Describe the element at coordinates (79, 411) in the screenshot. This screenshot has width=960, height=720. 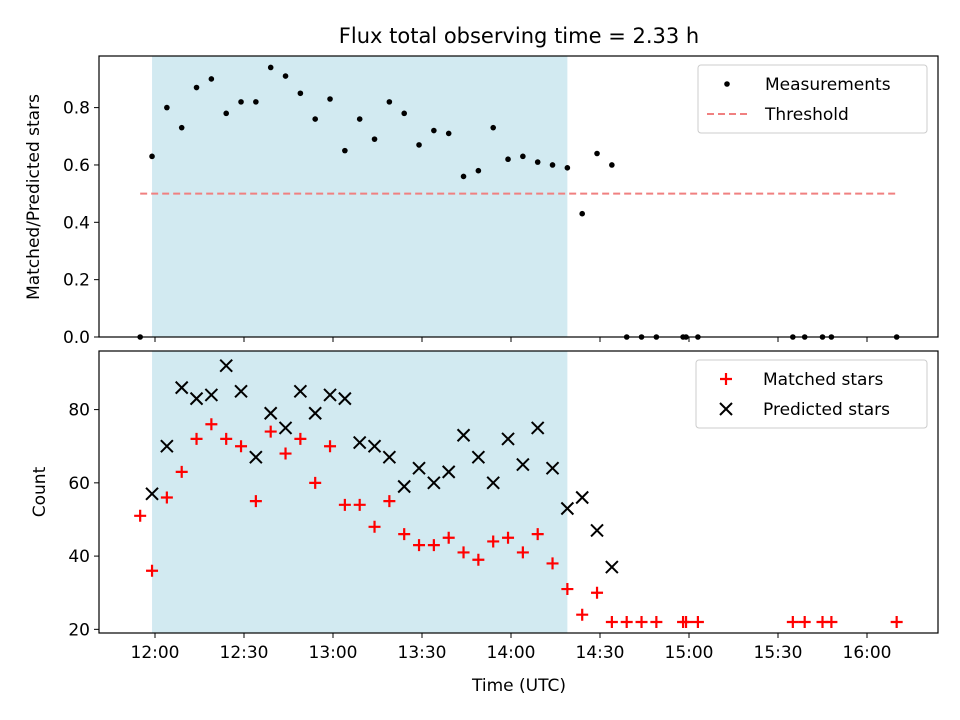
I see `bottom-y-tick-label: 80` at that location.